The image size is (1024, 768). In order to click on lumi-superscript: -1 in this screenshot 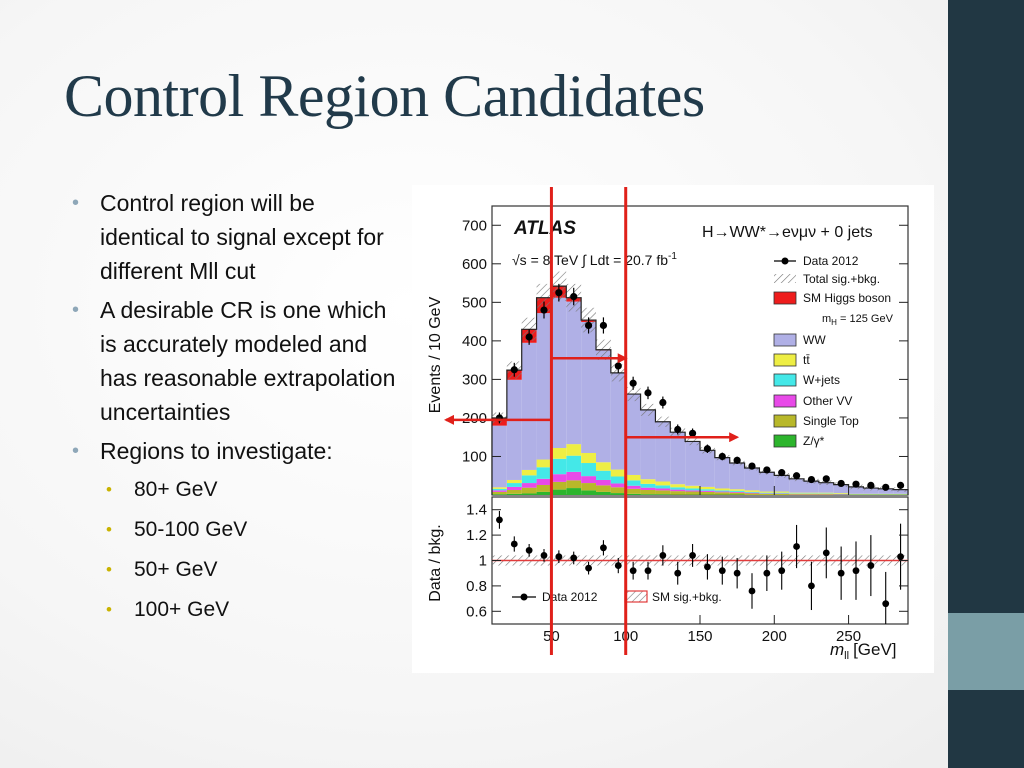, I will do `click(672, 256)`.